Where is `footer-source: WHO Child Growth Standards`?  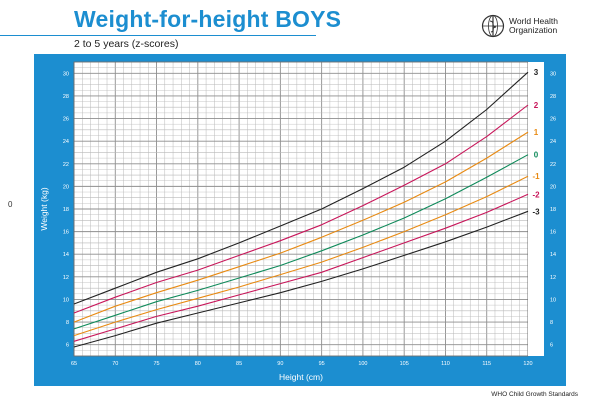 footer-source: WHO Child Growth Standards is located at coordinates (534, 394).